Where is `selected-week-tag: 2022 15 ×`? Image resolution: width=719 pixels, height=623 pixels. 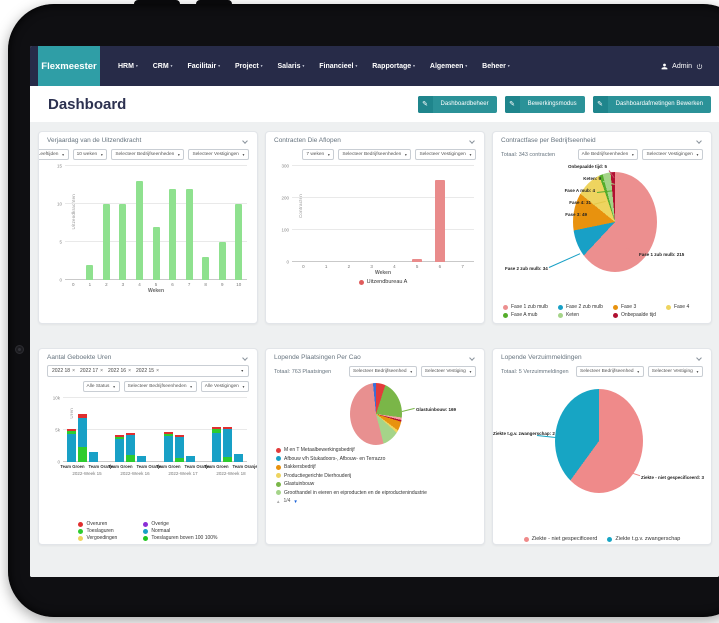
selected-week-tag: 2022 15 × is located at coordinates (147, 371).